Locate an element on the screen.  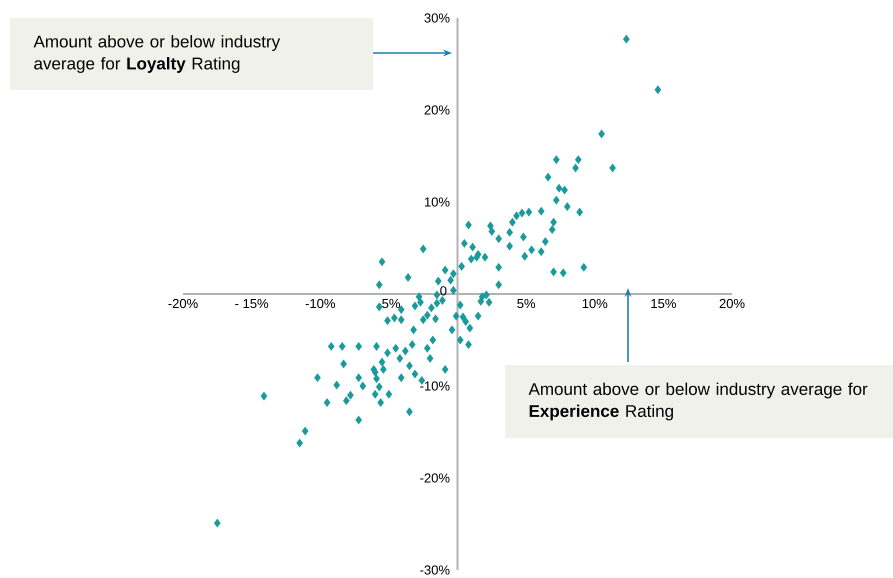
y-tick-label: -20% is located at coordinates (435, 478).